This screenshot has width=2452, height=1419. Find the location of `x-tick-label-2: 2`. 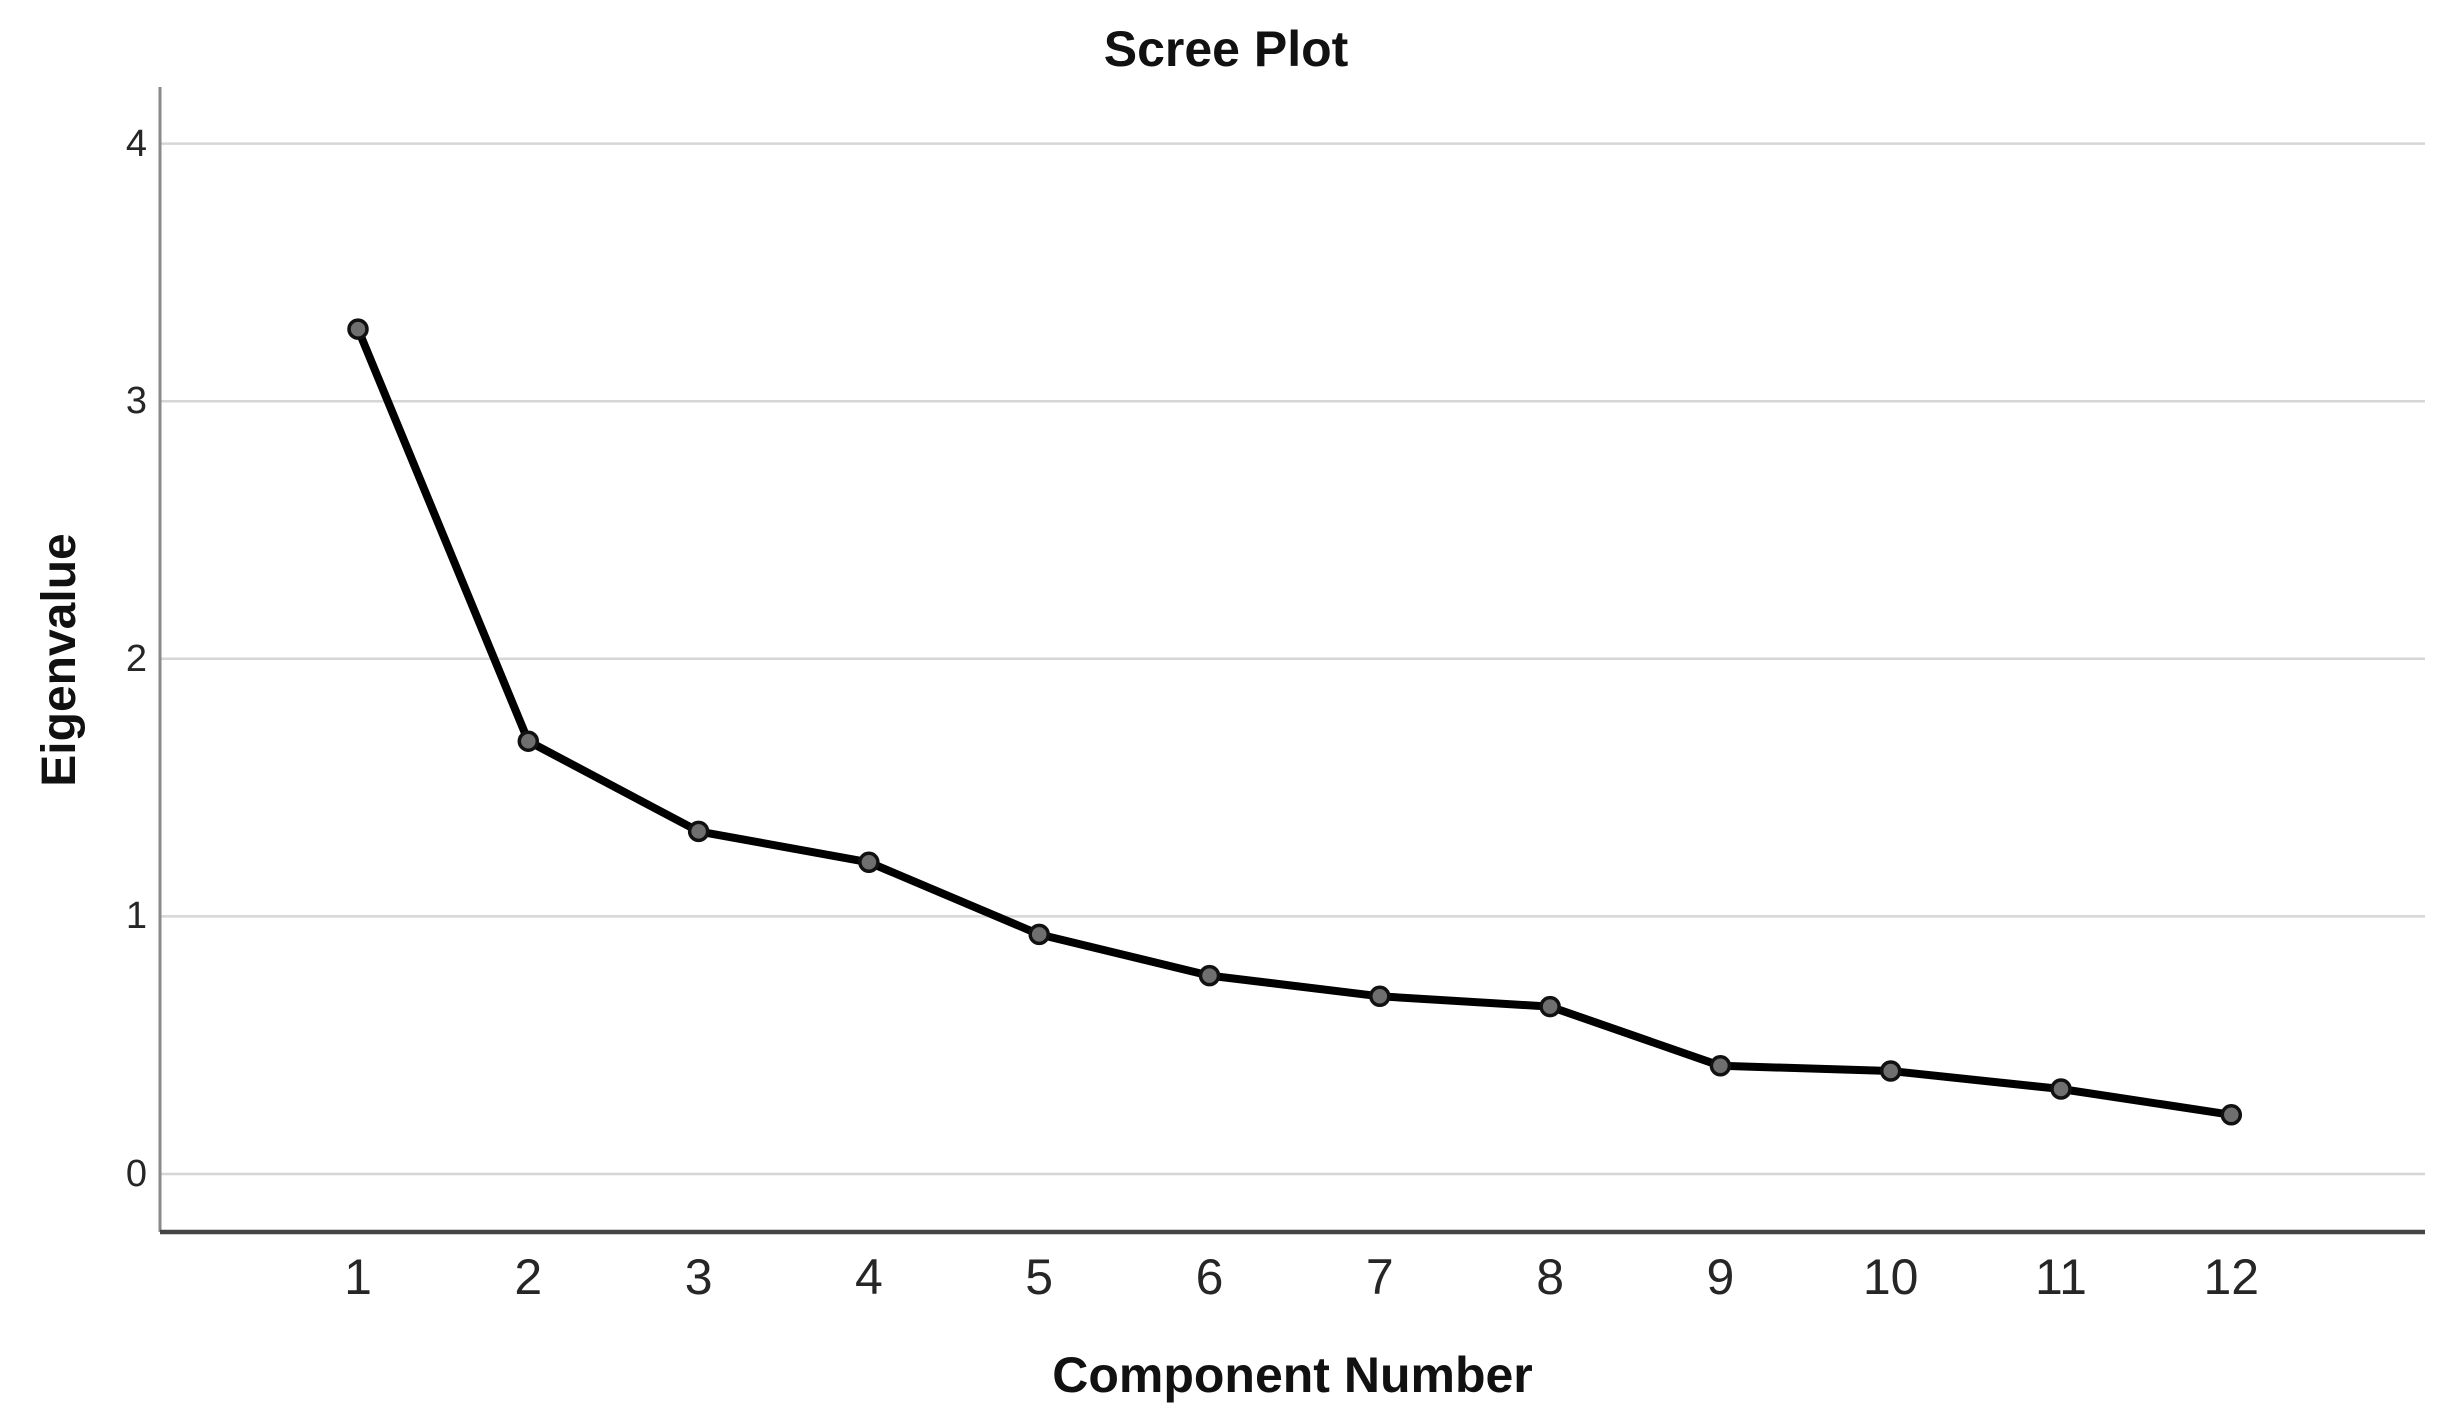

x-tick-label-2: 2 is located at coordinates (528, 1277).